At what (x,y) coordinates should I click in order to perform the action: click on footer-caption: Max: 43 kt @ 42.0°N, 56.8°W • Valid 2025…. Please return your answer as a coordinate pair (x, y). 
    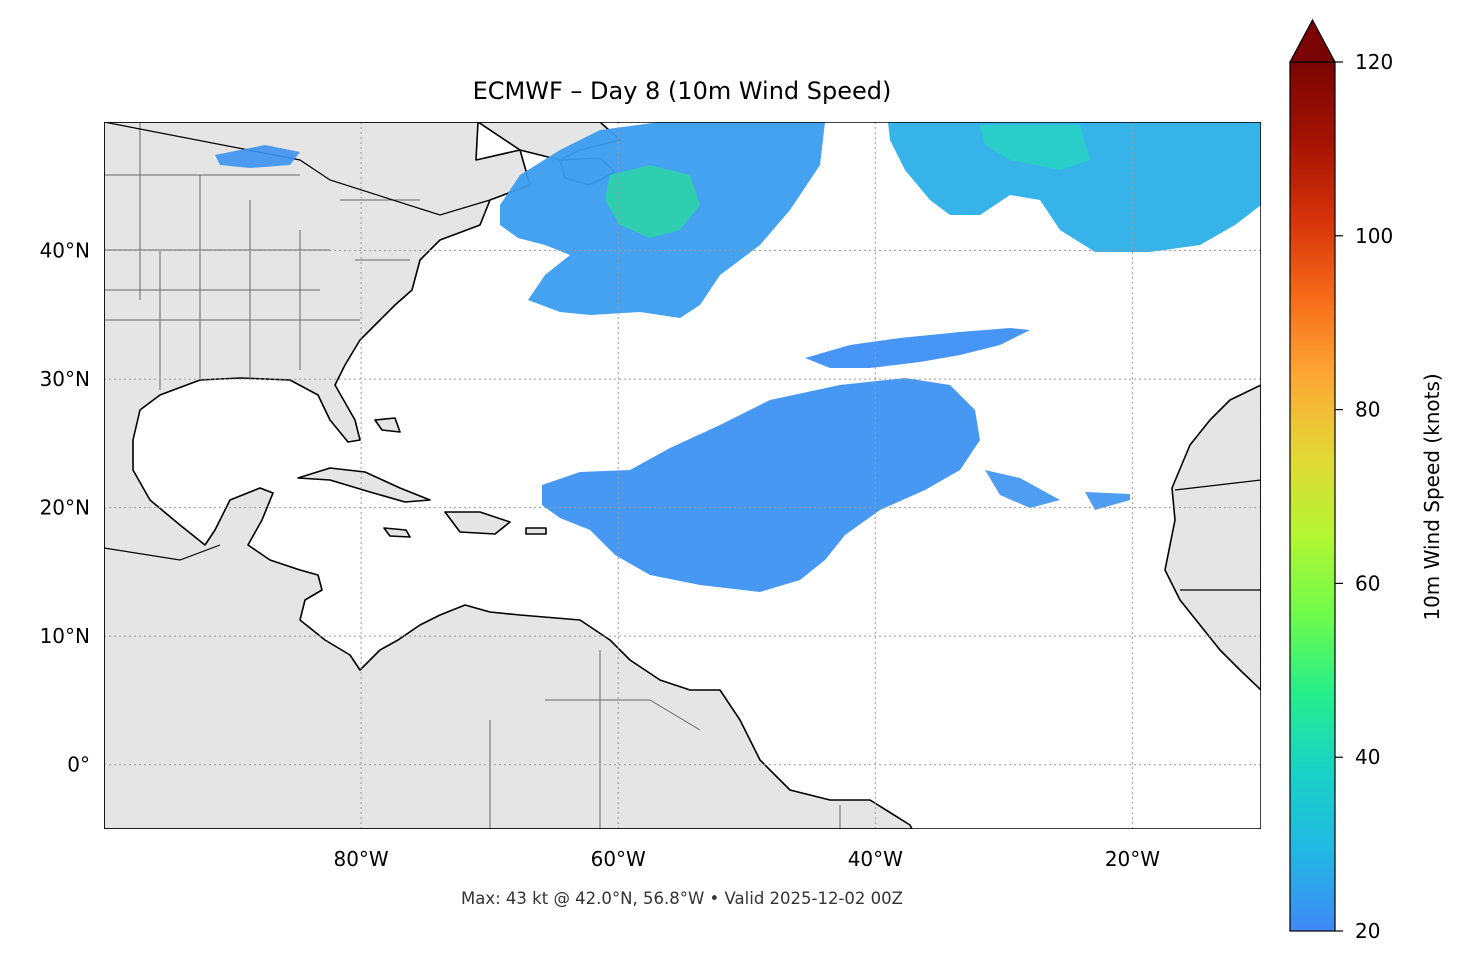
    Looking at the image, I should click on (682, 898).